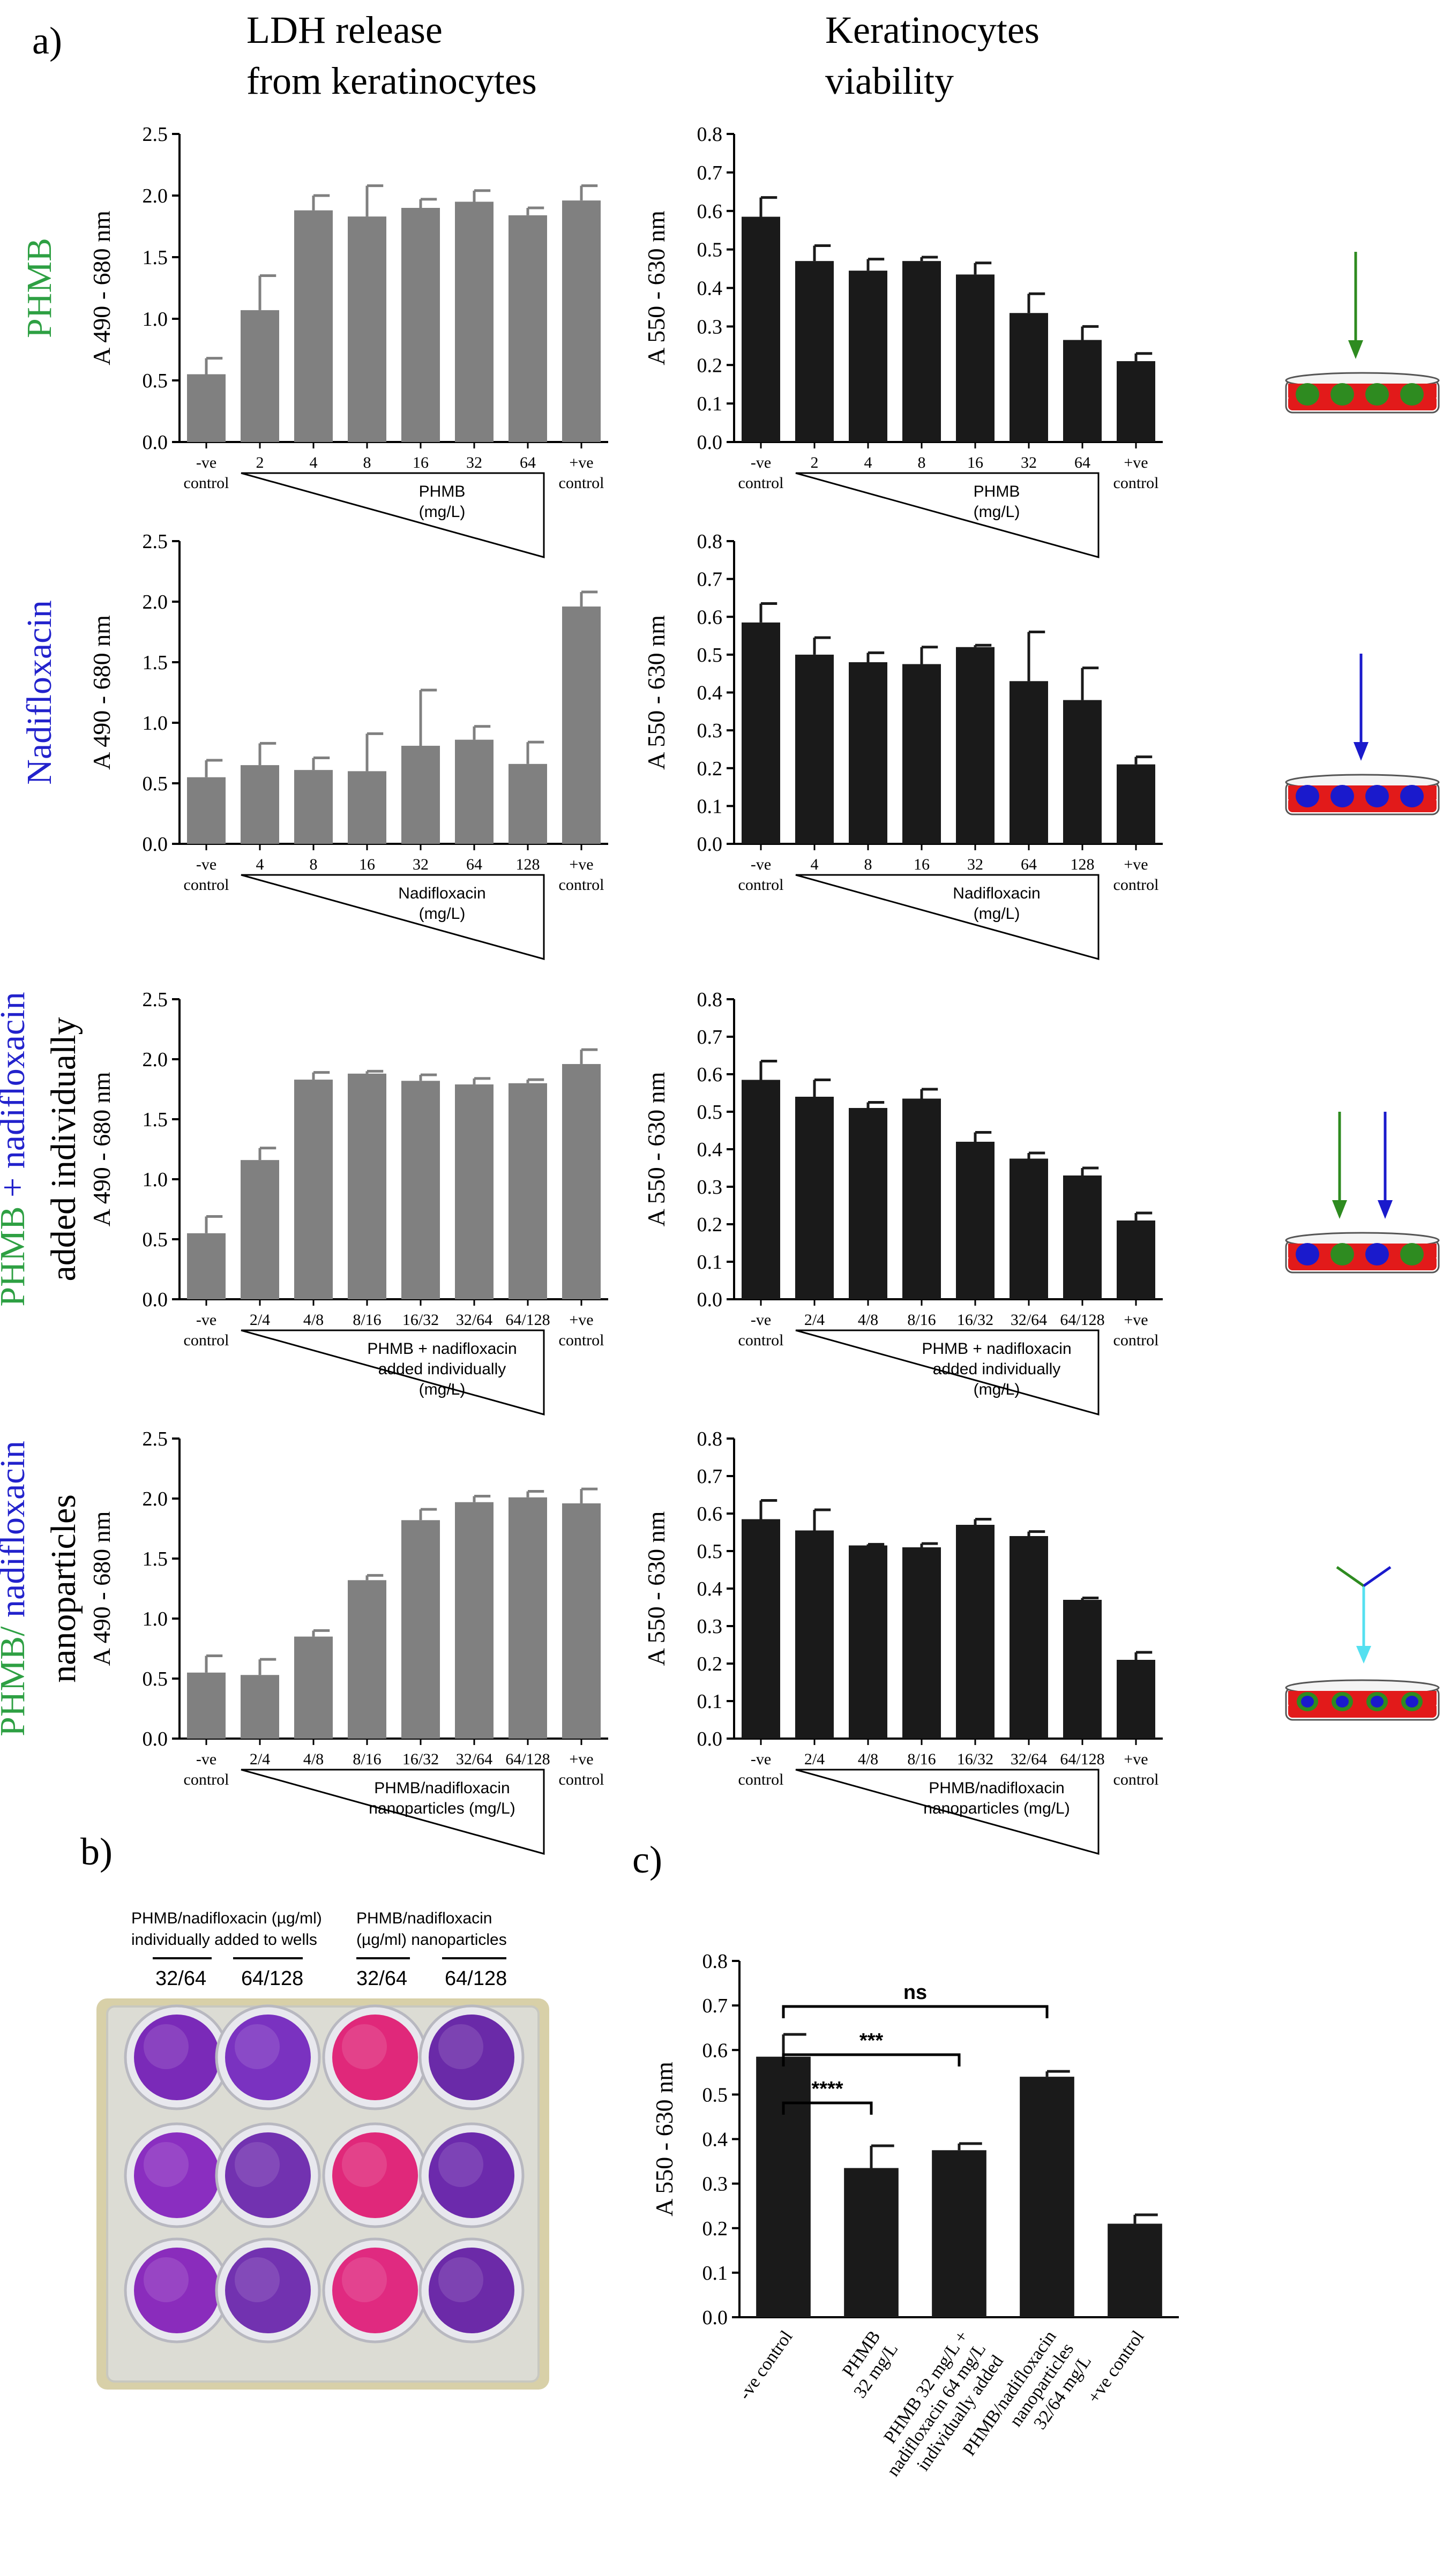  I want to click on row-label-line: Nadifloxacin, so click(39, 692).